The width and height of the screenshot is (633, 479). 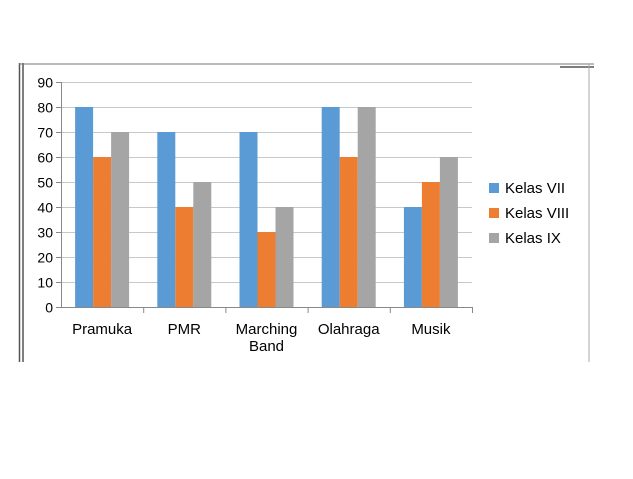 I want to click on y-axis-ticks: 0 10 20 30 40 50 60 70 80 90, so click(x=49, y=195).